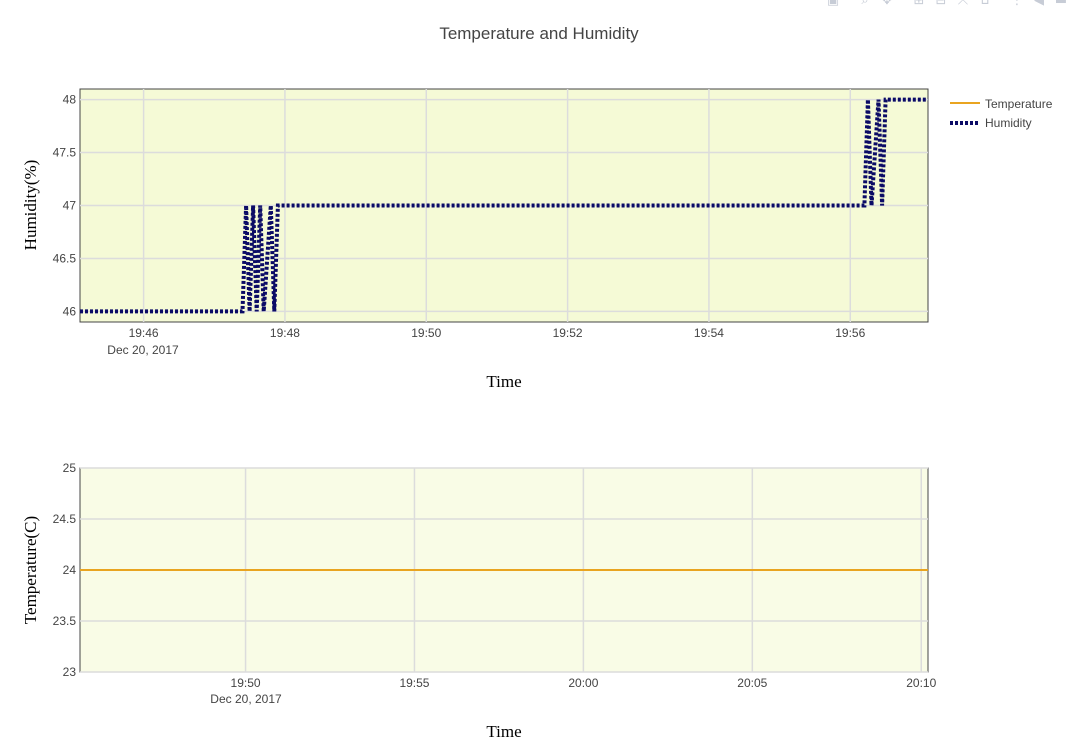  I want to click on home-icon: ⌂, so click(985, 4).